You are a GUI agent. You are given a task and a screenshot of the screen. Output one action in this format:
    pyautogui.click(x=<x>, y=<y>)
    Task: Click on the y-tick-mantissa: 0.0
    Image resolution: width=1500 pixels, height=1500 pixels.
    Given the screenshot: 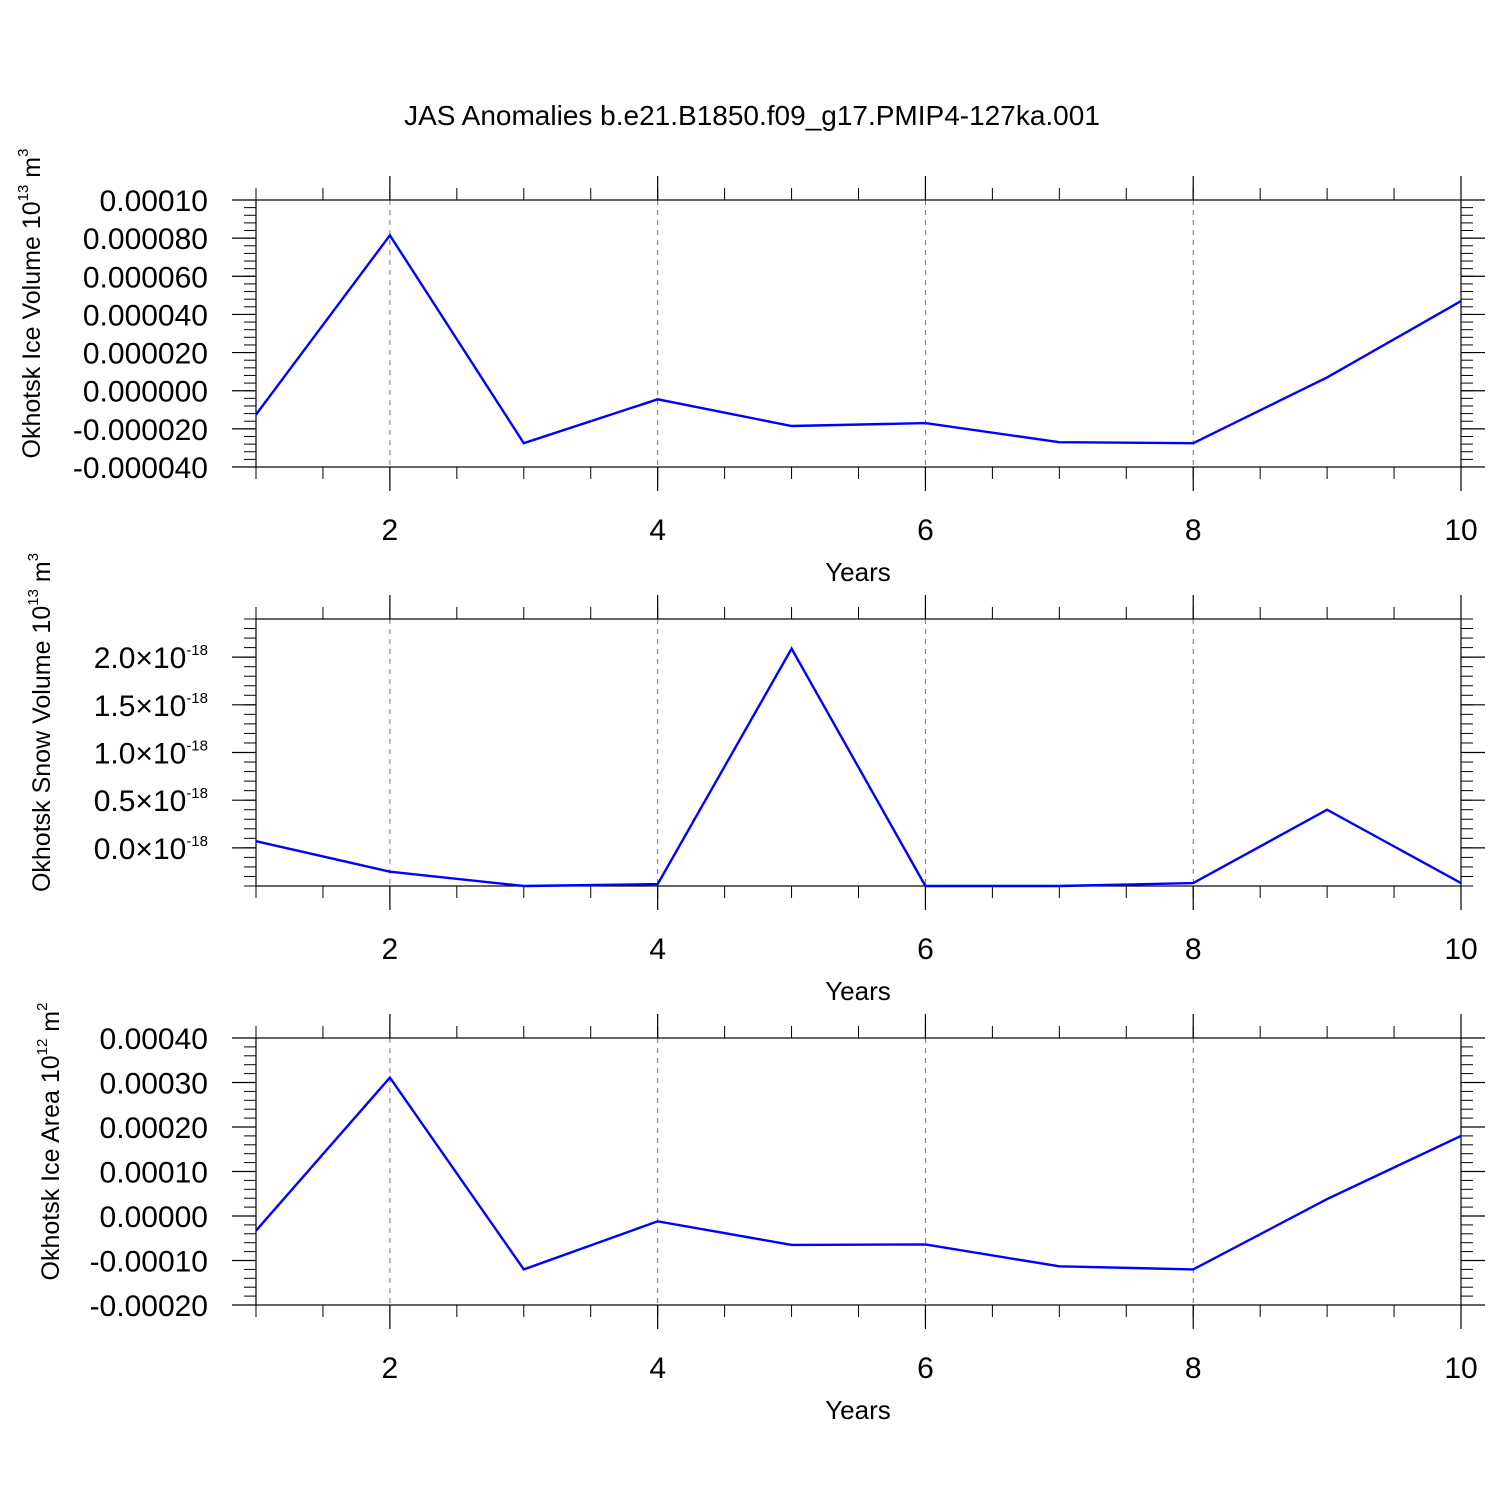 What is the action you would take?
    pyautogui.click(x=115, y=849)
    